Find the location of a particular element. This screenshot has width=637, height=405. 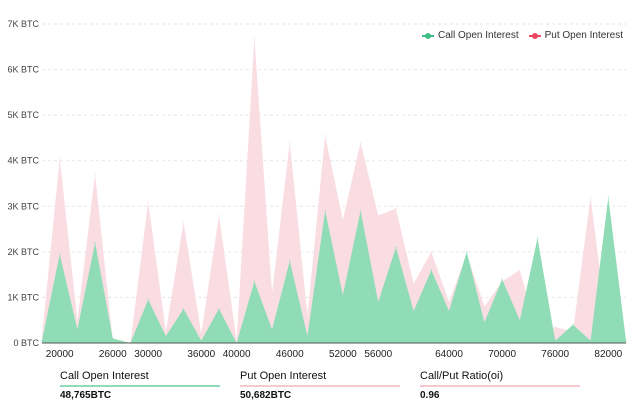

x-tick-label: 64000 is located at coordinates (449, 354).